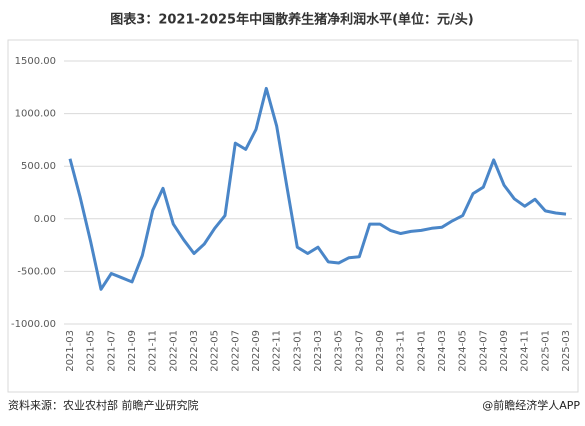 This screenshot has height=426, width=585. What do you see at coordinates (153, 351) in the screenshot?
I see `x-tick-label: 2021-11` at bounding box center [153, 351].